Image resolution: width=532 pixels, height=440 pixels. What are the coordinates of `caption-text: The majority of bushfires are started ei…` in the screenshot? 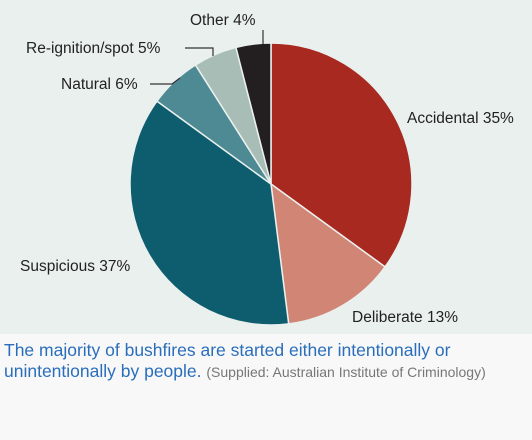 It's located at (227, 360).